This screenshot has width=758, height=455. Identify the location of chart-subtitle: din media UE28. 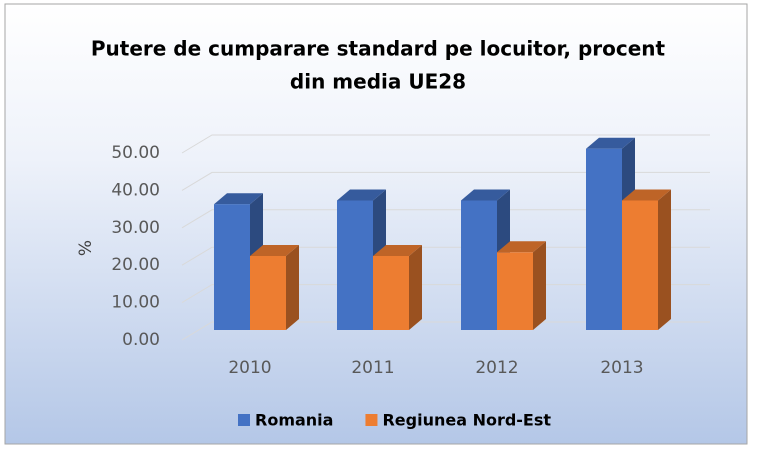
(378, 82).